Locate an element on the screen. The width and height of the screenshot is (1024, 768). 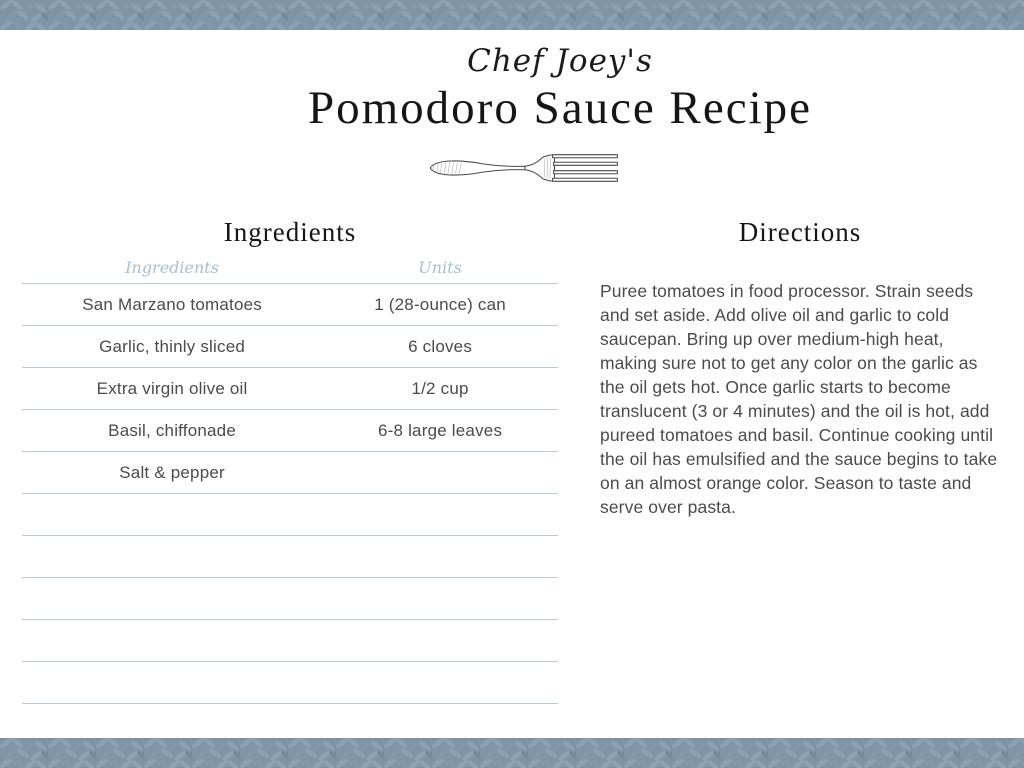
units-cell: 6 cloves is located at coordinates (440, 346).